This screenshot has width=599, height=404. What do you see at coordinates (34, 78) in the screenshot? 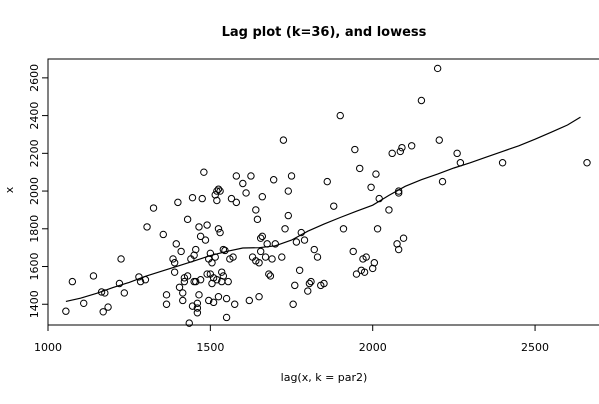
I see `y-tick-label: 2600` at bounding box center [34, 78].